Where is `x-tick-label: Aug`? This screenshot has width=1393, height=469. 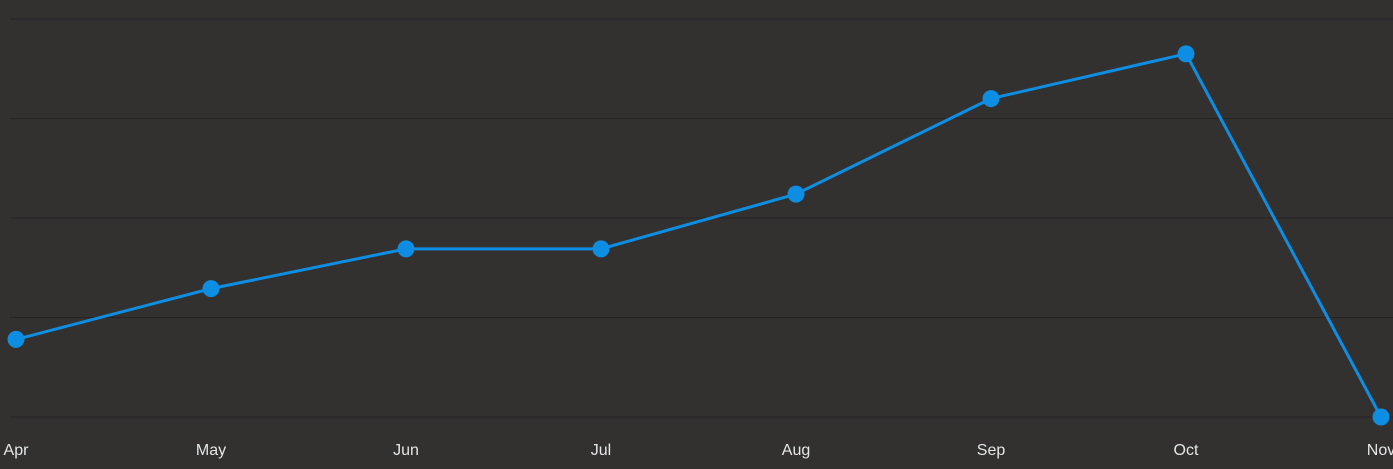
x-tick-label: Aug is located at coordinates (796, 450).